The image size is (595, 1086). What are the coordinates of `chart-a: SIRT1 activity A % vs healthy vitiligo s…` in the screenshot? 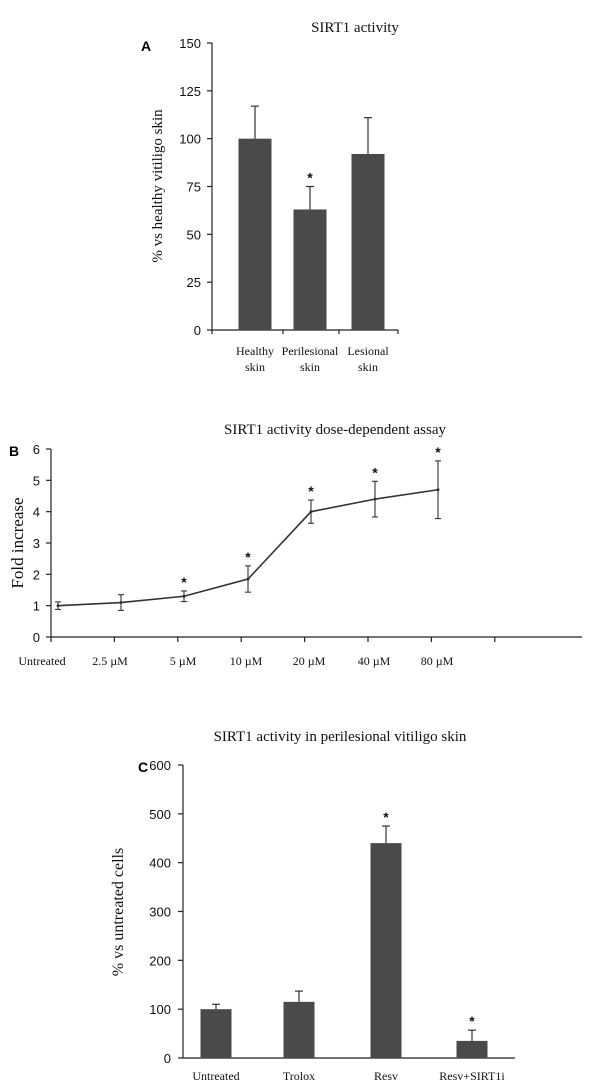 It's located at (270, 197).